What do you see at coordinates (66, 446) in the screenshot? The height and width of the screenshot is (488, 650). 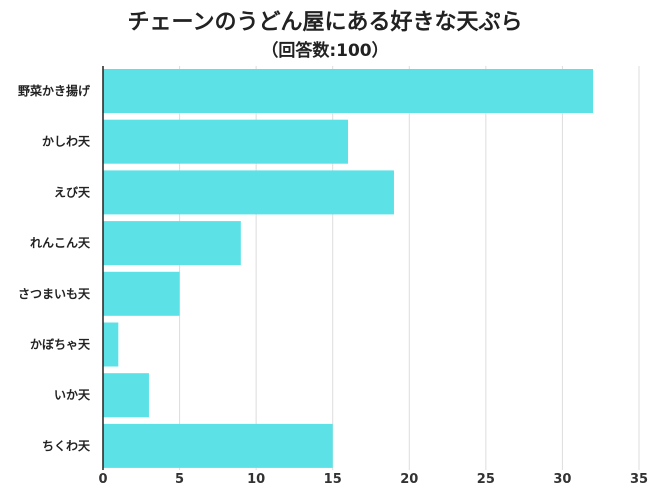 I see `category-label-7: ちくわ天` at bounding box center [66, 446].